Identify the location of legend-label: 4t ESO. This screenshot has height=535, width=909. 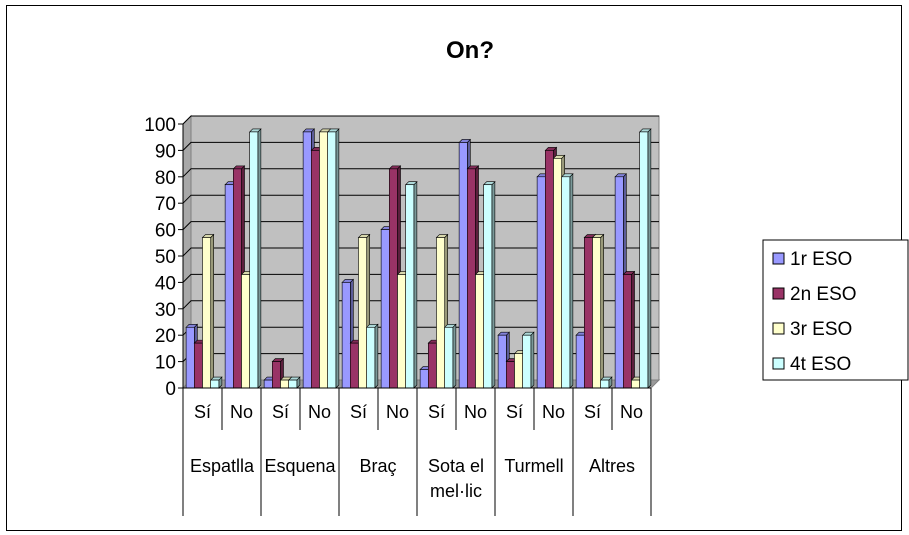
(820, 364).